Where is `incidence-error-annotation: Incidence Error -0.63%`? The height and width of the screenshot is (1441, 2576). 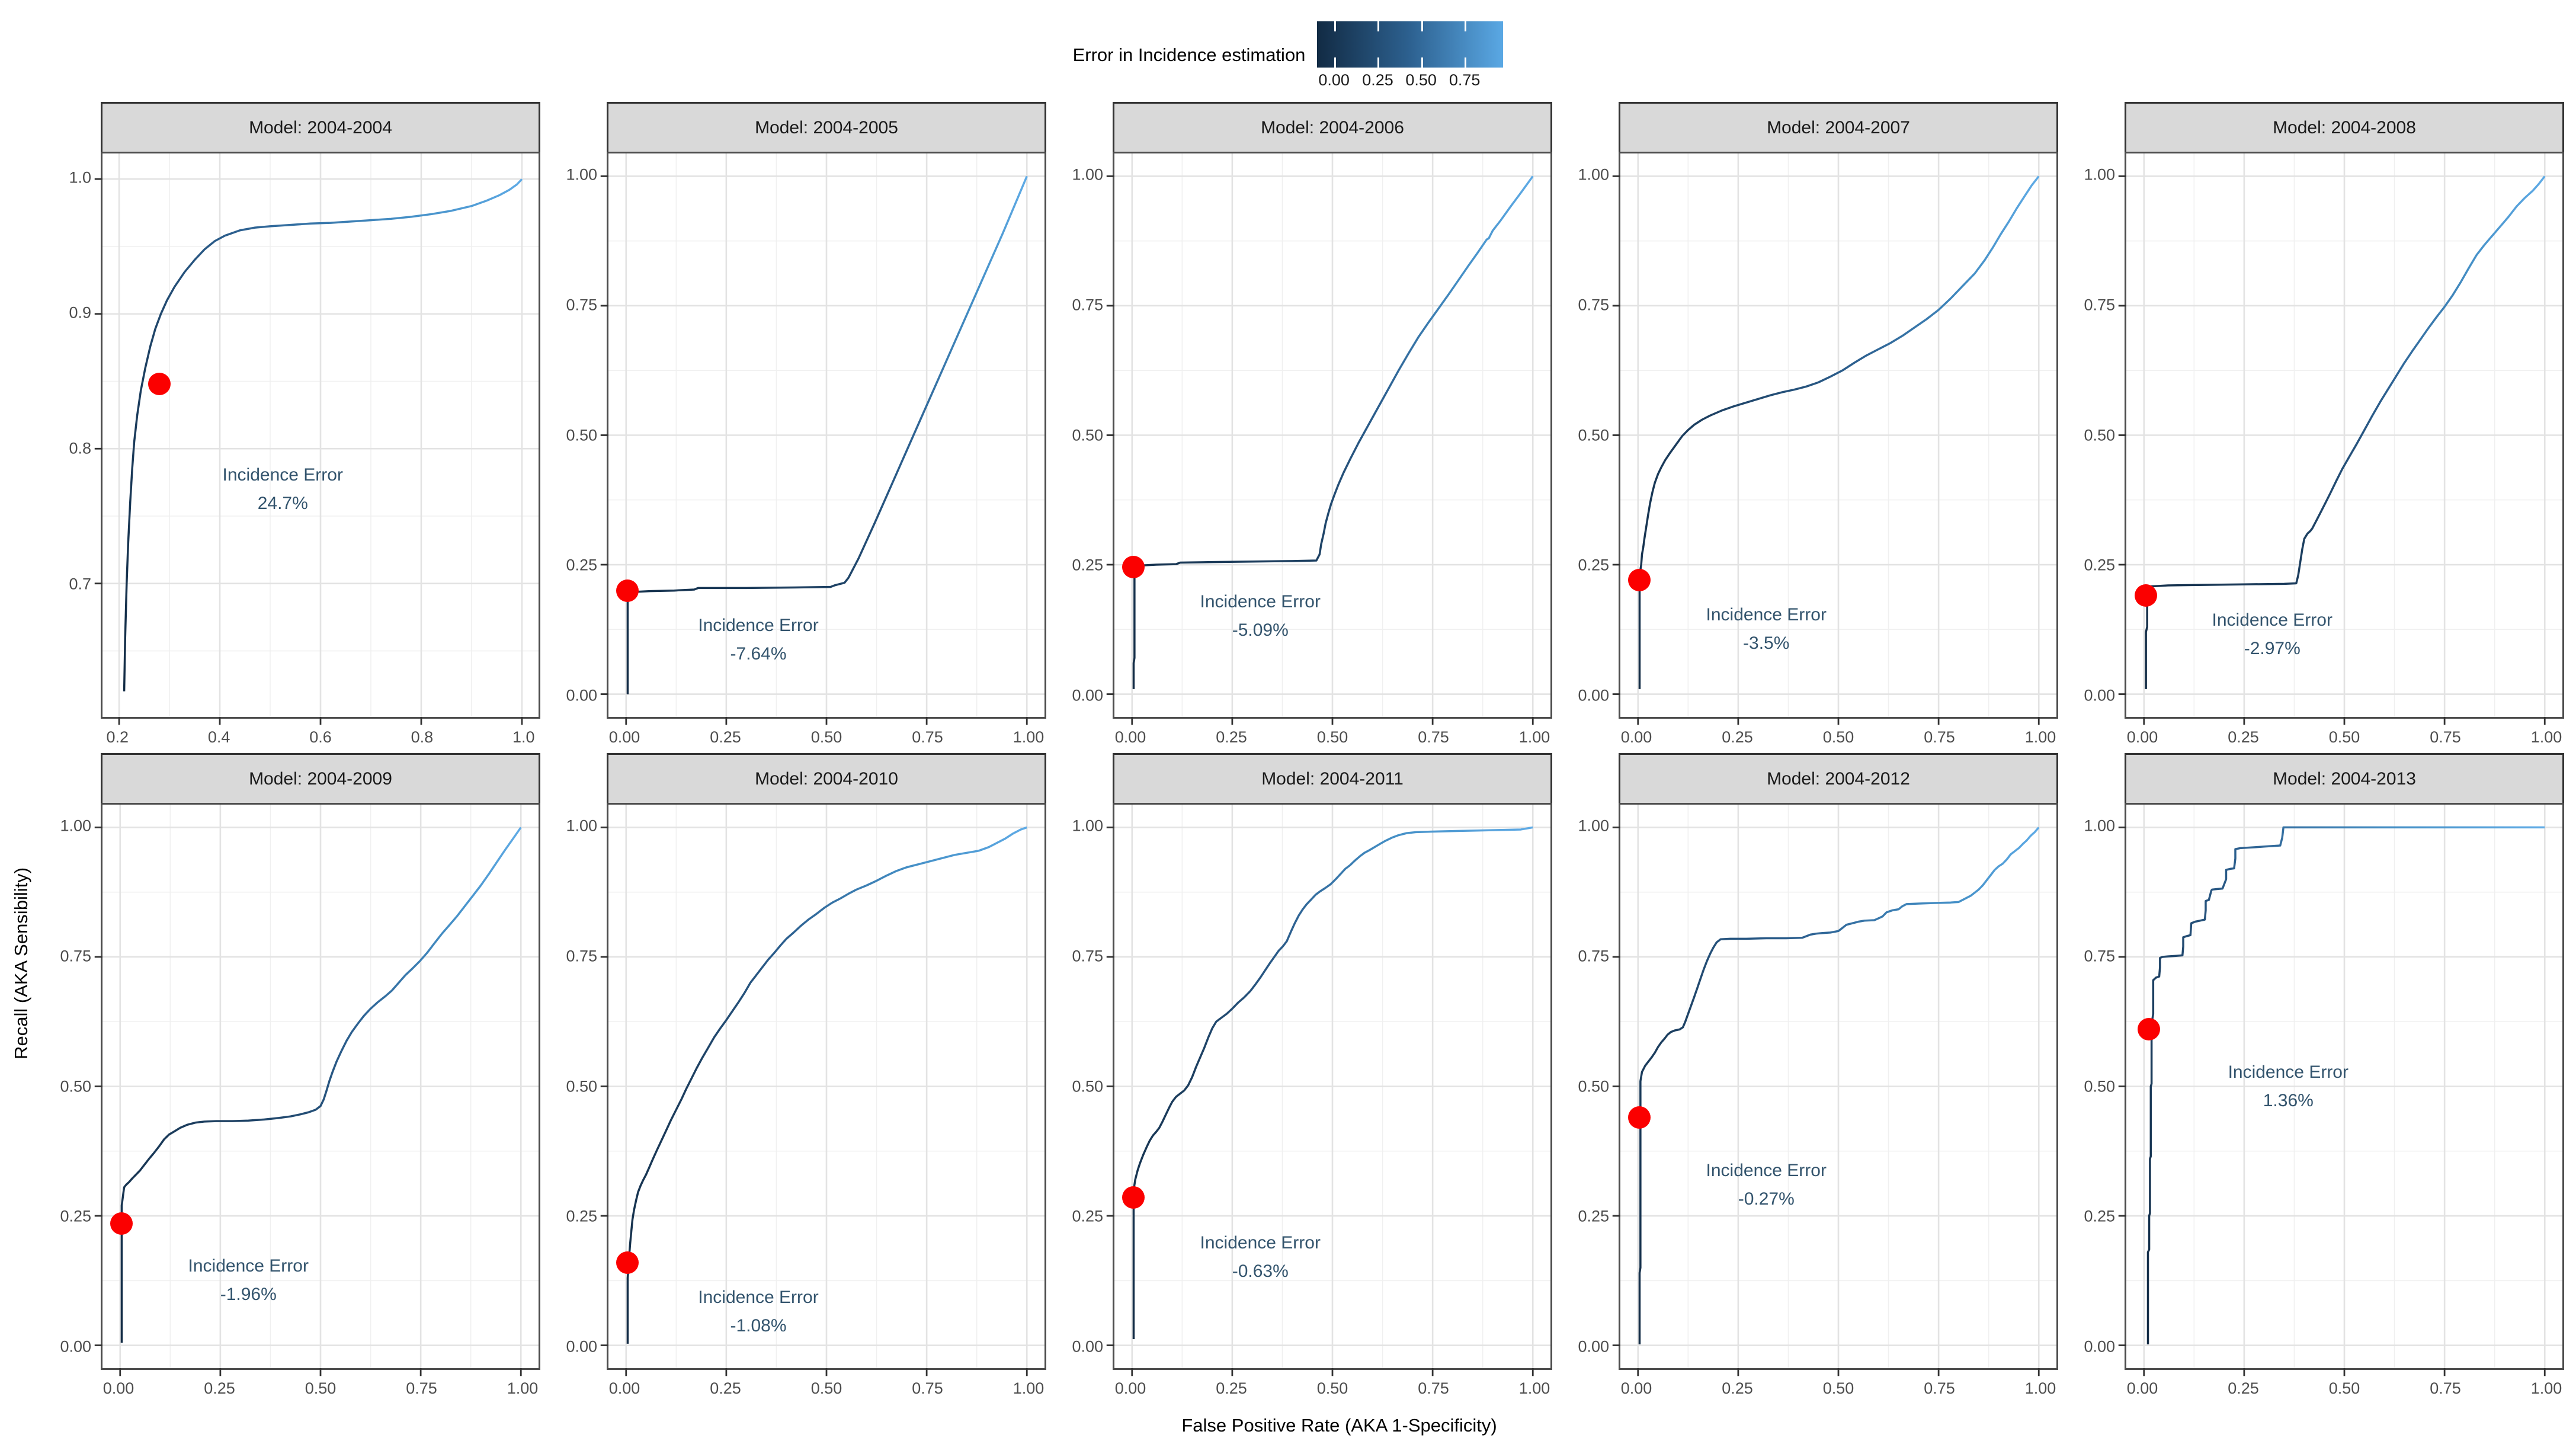 incidence-error-annotation: Incidence Error -0.63% is located at coordinates (1261, 1257).